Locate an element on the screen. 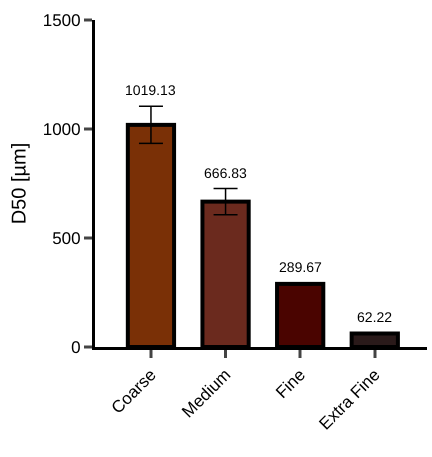  y-tick-label: 0 is located at coordinates (76, 347).